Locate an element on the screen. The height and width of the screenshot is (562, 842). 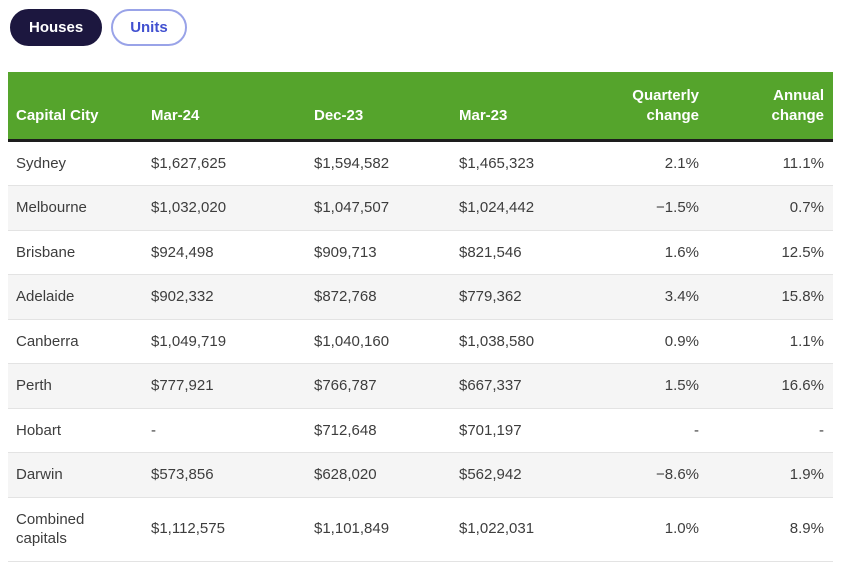
column-header-dec23: Dec-23 is located at coordinates (378, 107).